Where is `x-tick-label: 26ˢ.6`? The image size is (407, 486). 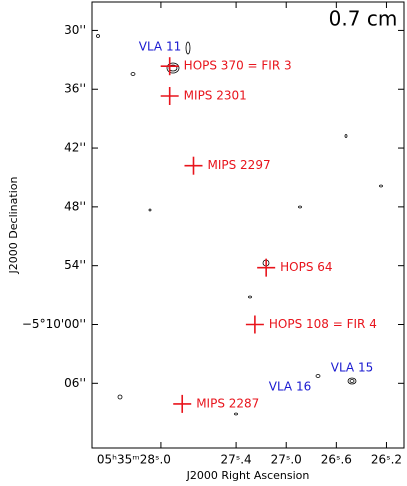 x-tick-label: 26ˢ.6 is located at coordinates (336, 460).